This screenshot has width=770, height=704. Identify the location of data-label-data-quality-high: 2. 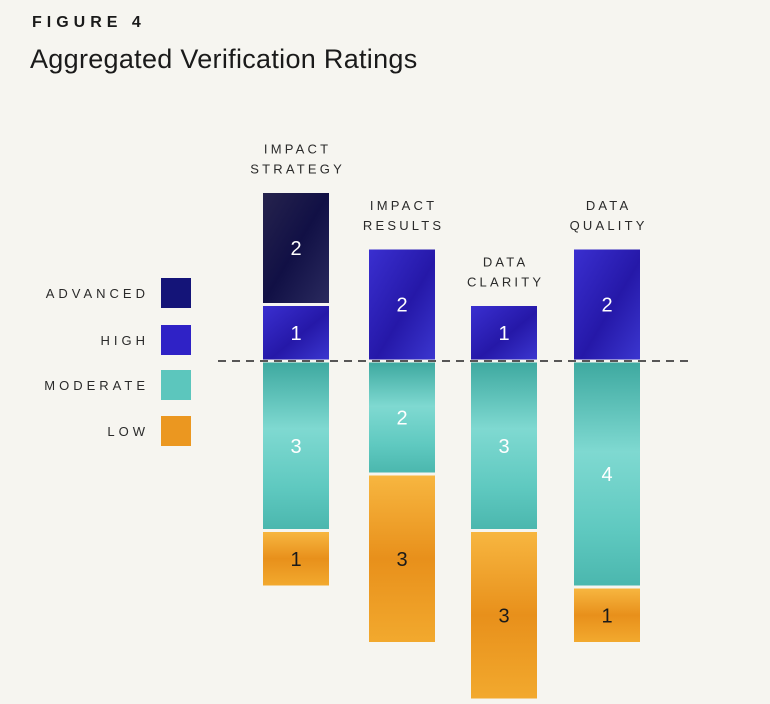
(606, 306).